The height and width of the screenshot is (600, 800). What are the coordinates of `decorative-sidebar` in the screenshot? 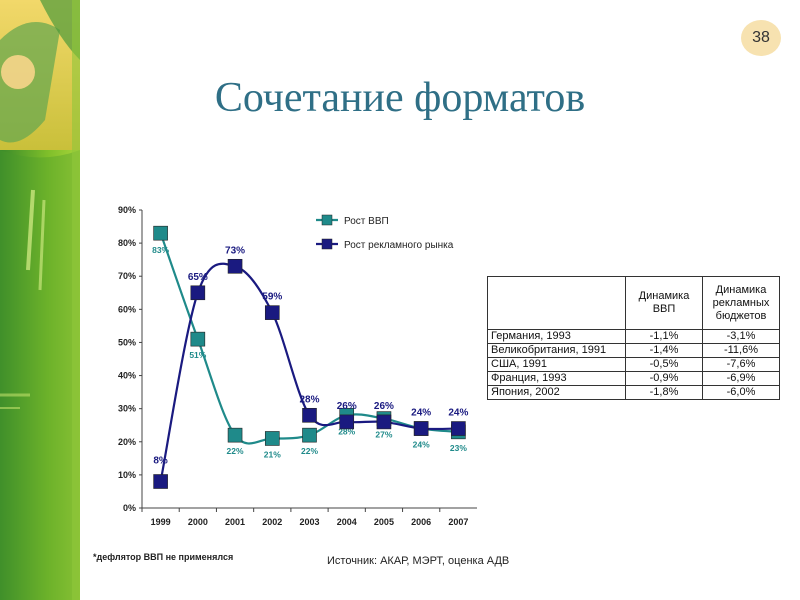 It's located at (40, 300).